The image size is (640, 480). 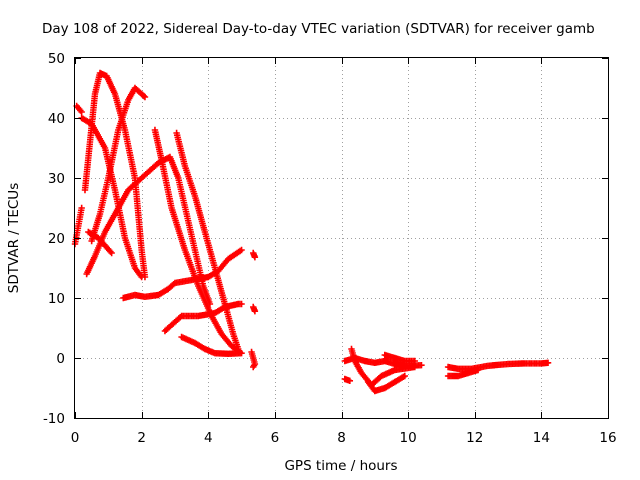 What do you see at coordinates (208, 438) in the screenshot?
I see `x-tick-label: 4` at bounding box center [208, 438].